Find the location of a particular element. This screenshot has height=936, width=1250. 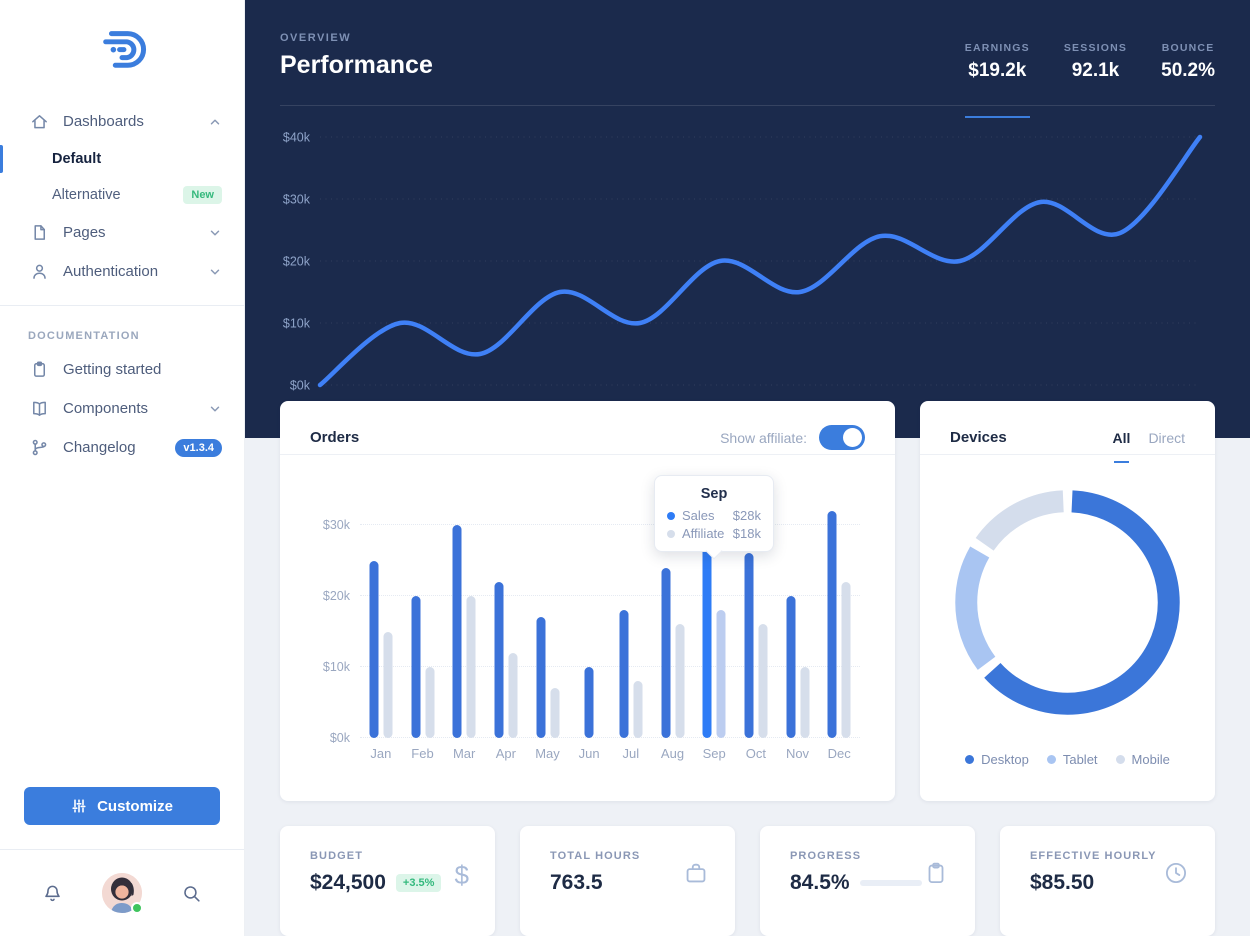

tooltip-series-value: $28k is located at coordinates (746, 515).